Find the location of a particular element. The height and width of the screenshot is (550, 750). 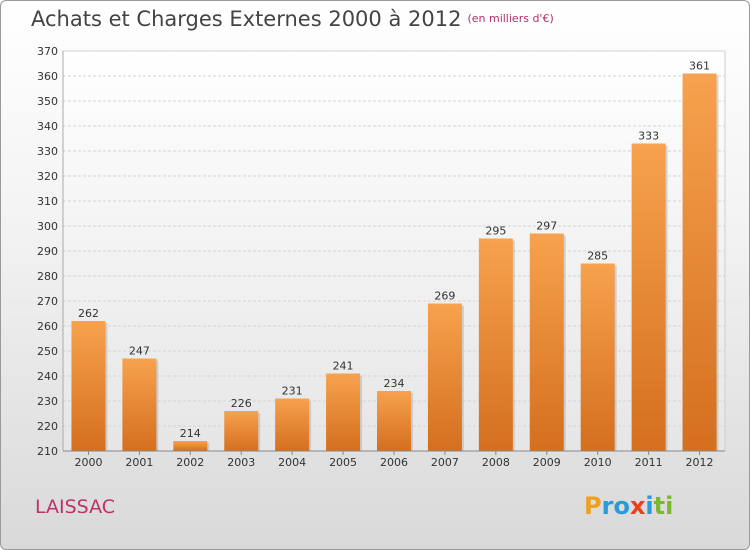

value-label: 269 is located at coordinates (444, 296).